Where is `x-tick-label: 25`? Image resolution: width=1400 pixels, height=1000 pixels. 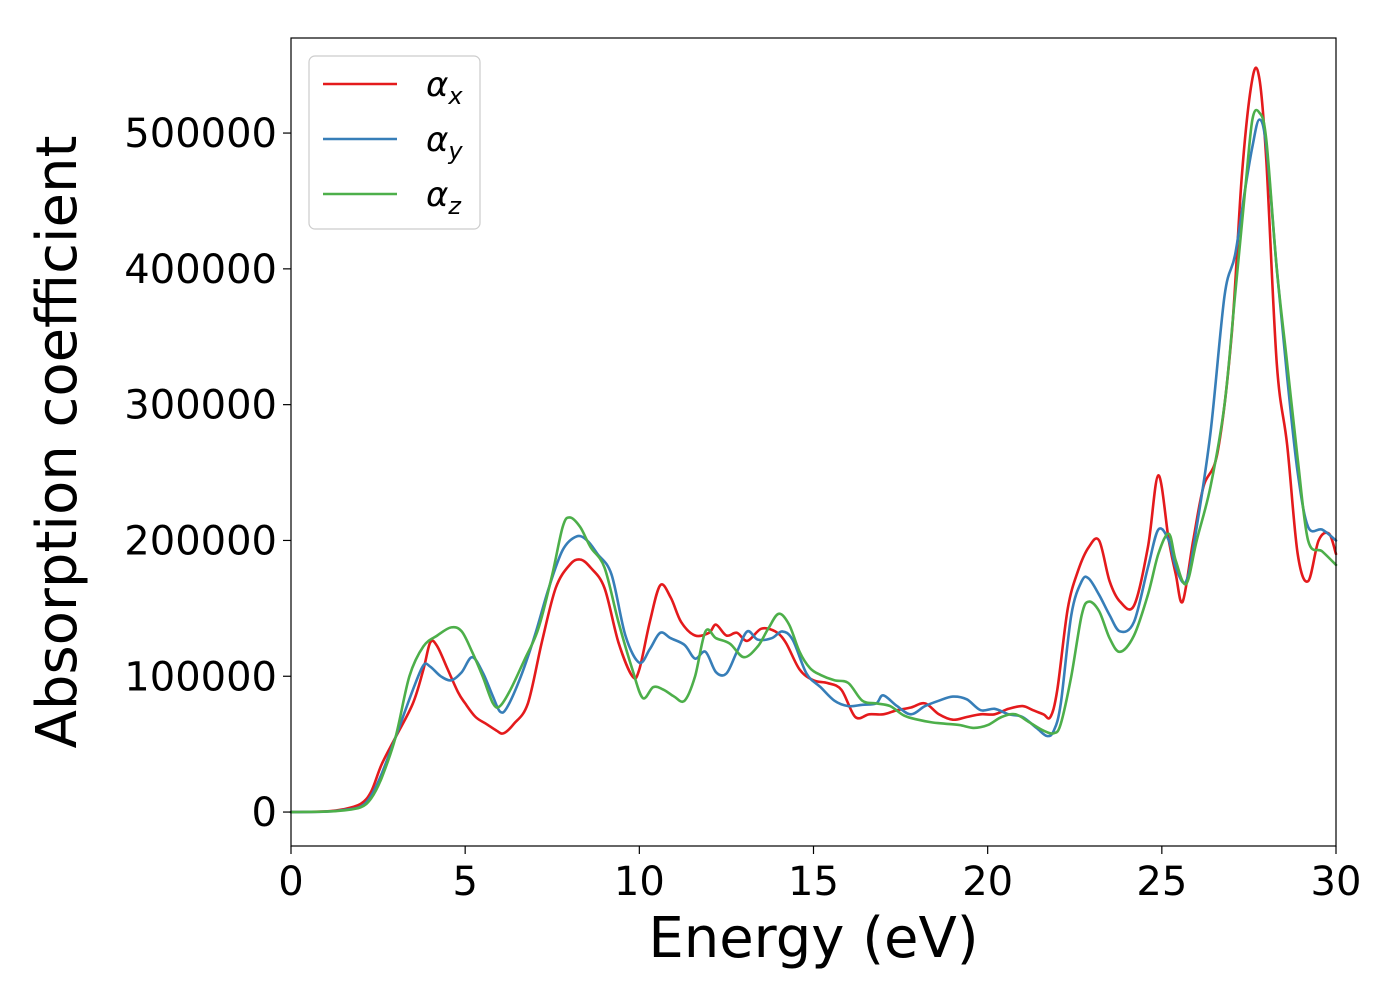
x-tick-label: 25 is located at coordinates (1161, 882).